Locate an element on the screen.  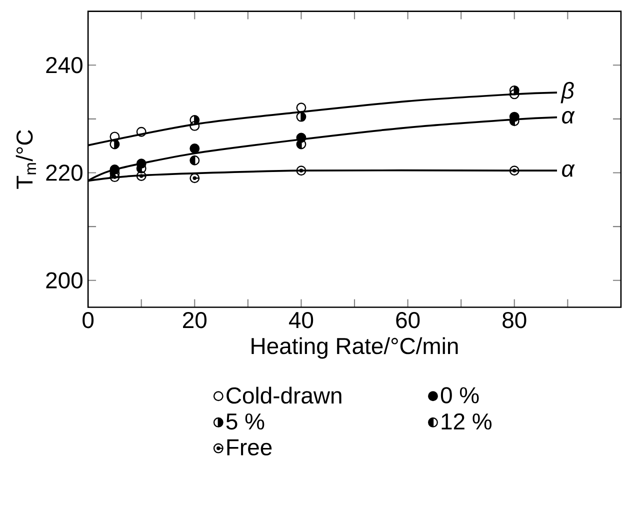
legend-label: Cold-drawn is located at coordinates (284, 395).